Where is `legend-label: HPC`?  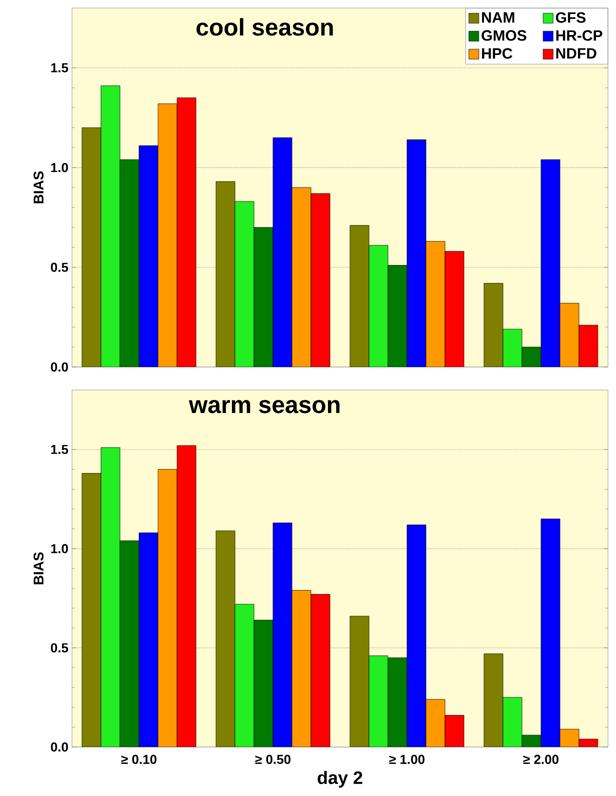
legend-label: HPC is located at coordinates (497, 53).